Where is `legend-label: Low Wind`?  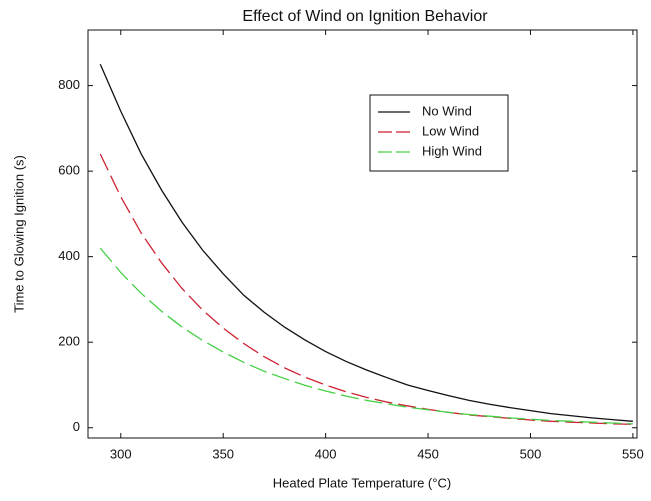 legend-label: Low Wind is located at coordinates (450, 130).